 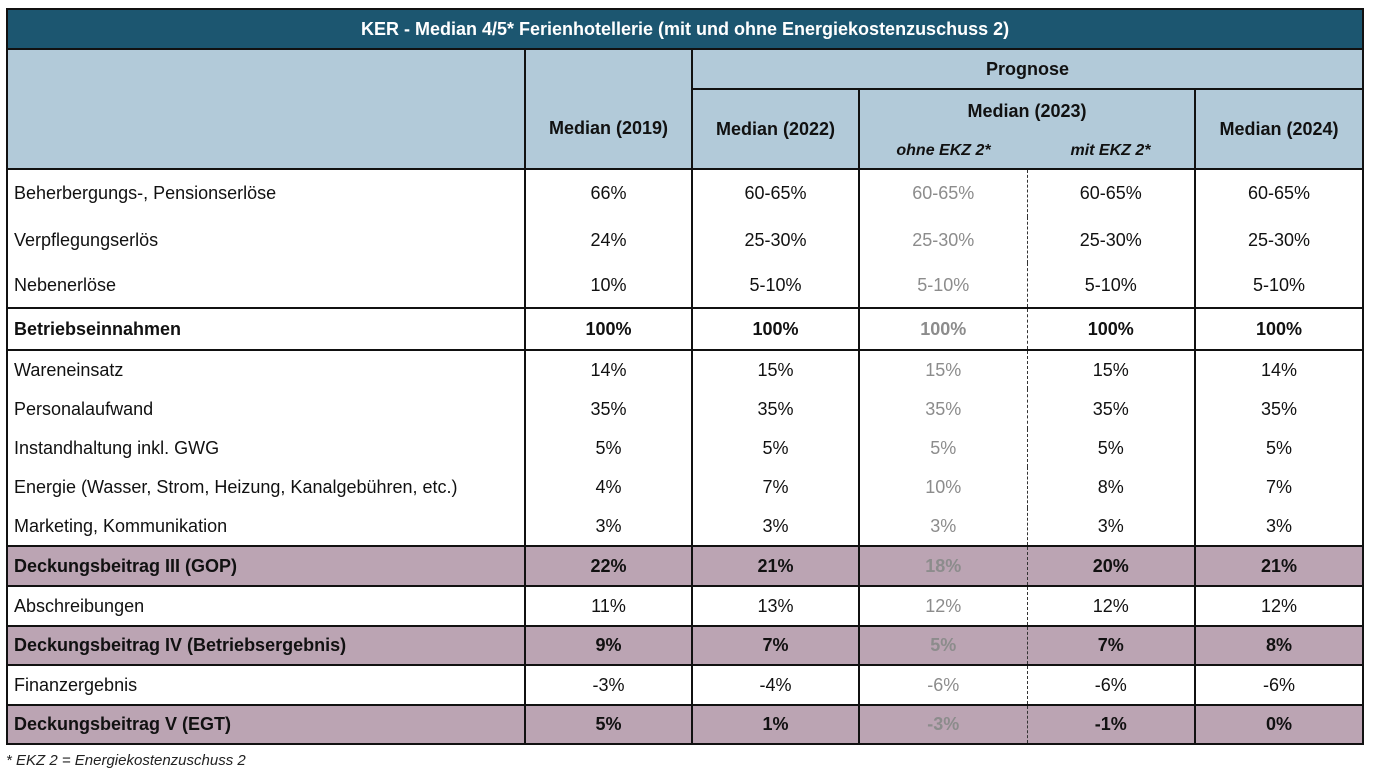 What do you see at coordinates (776, 724) in the screenshot?
I see `value-2022: 1%` at bounding box center [776, 724].